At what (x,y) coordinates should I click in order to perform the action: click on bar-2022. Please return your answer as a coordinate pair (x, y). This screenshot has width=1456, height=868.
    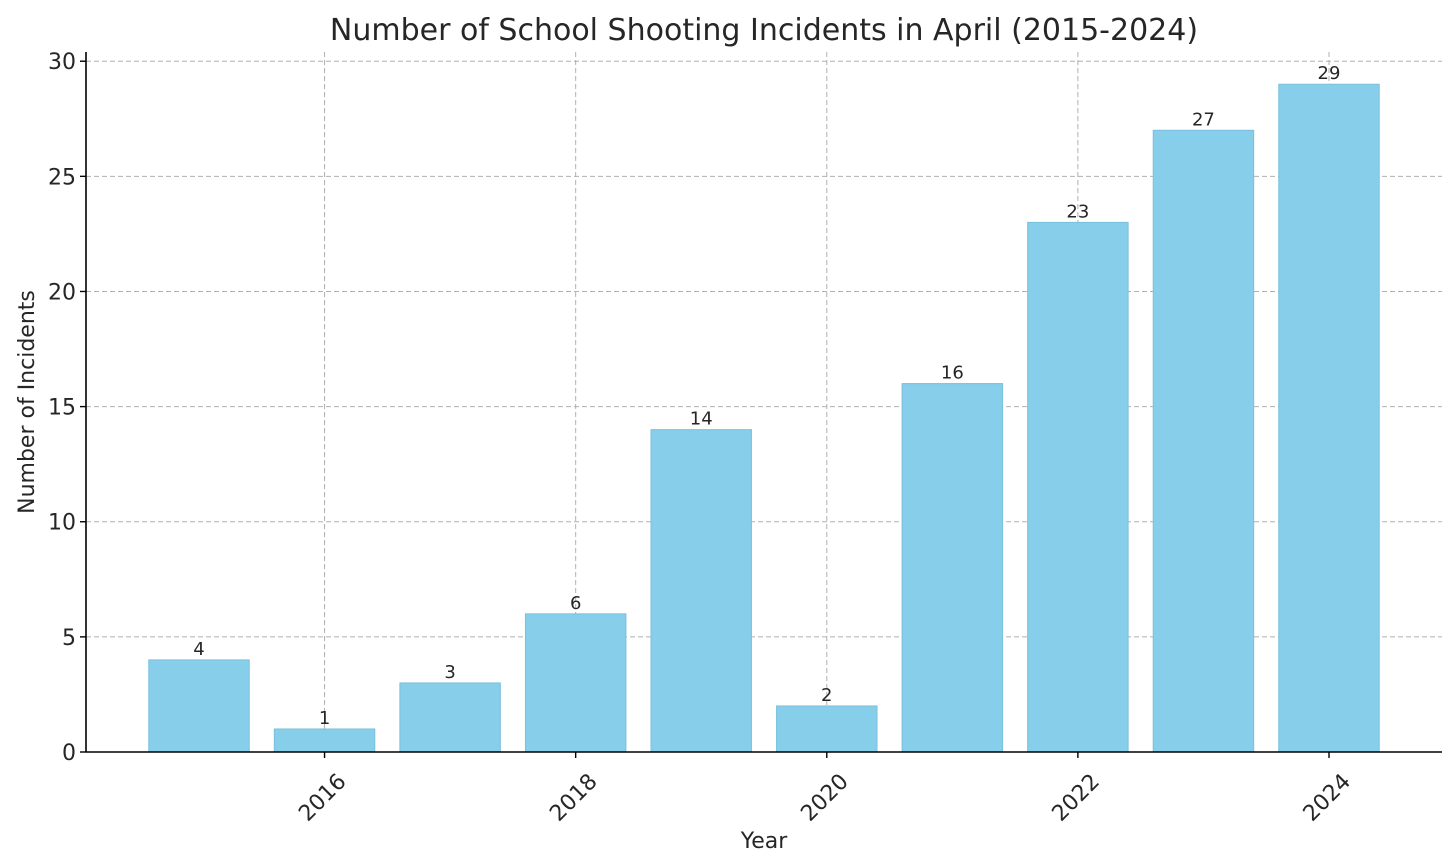
    Looking at the image, I should click on (1078, 487).